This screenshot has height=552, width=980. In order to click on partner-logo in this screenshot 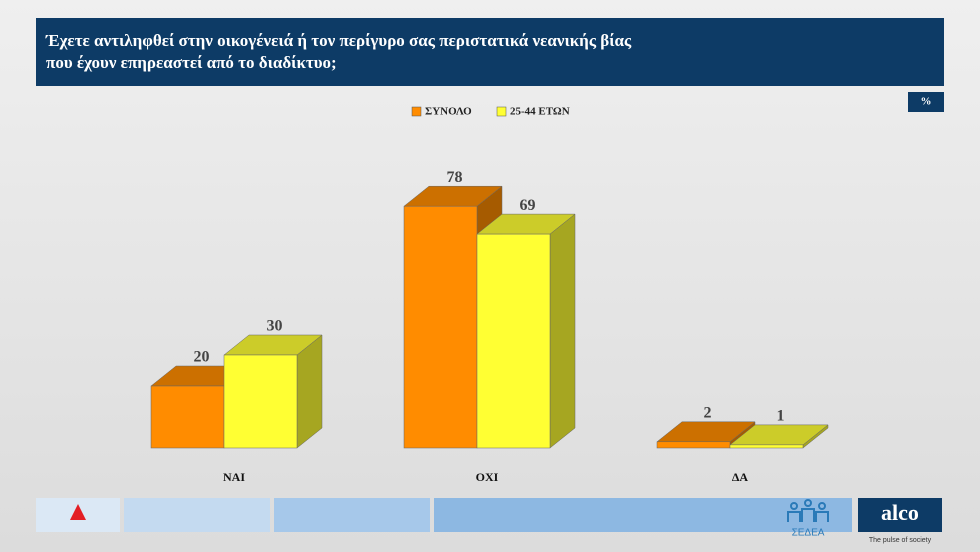, I will do `click(808, 510)`.